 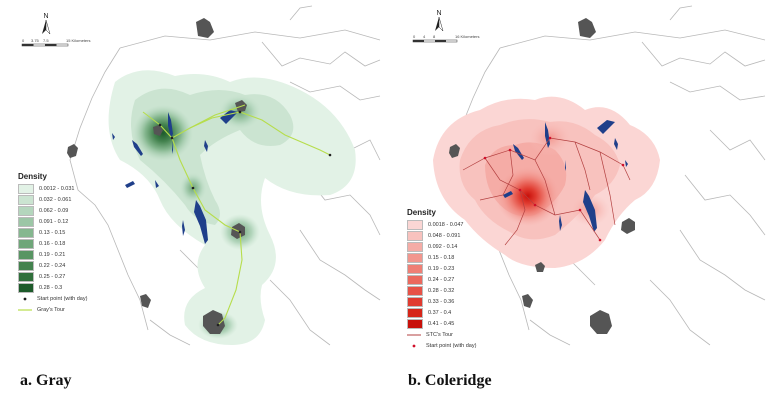 I want to click on legend-item: 0.19 - 0.23, so click(x=441, y=268).